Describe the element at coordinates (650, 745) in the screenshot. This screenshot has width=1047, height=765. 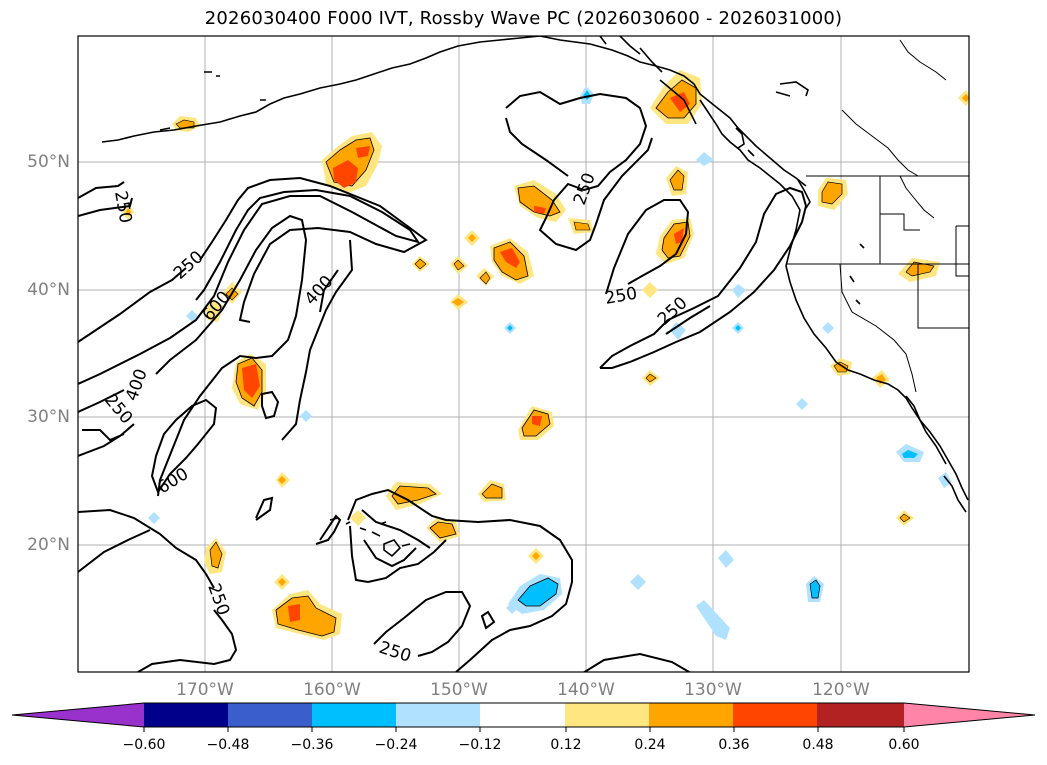
I see `colorbar-label: 0.24` at that location.